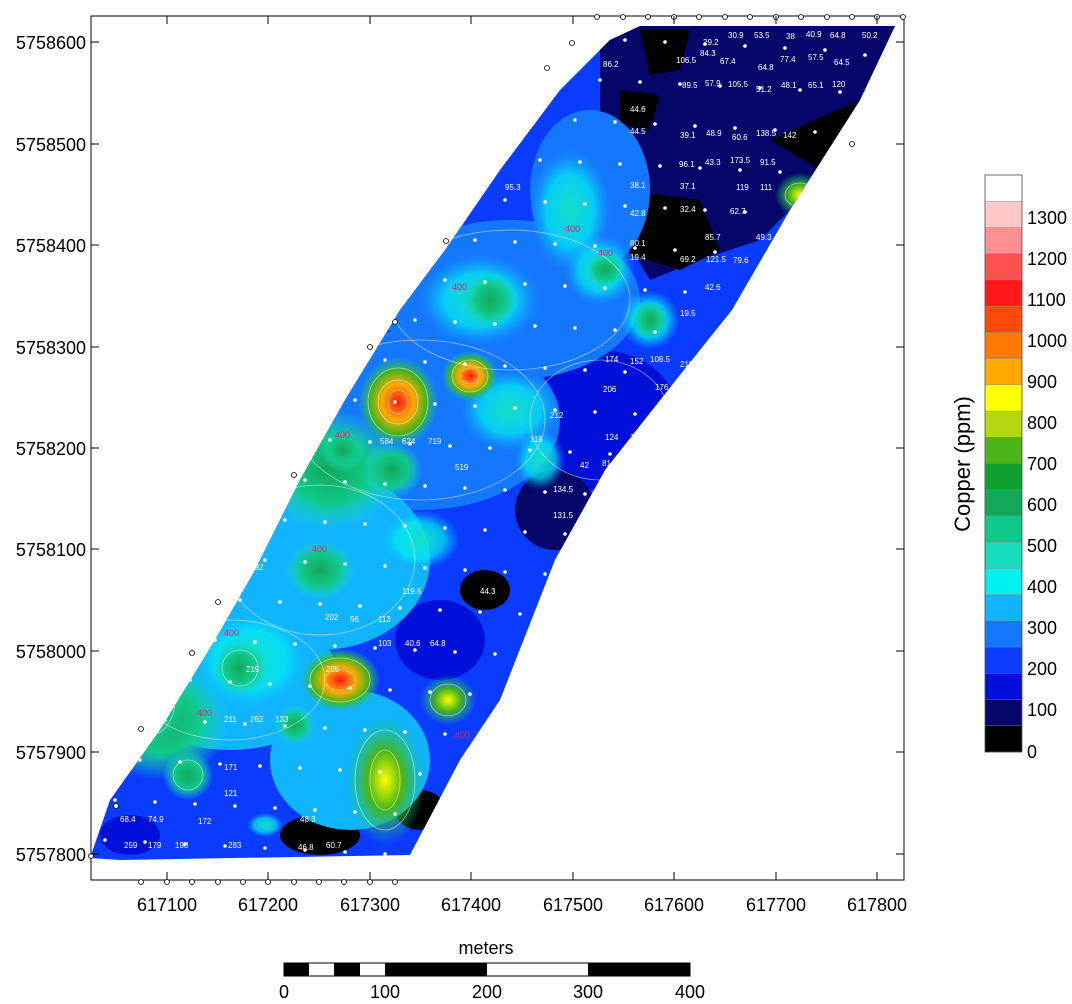 This screenshot has height=1004, width=1072. Describe the element at coordinates (714, 133) in the screenshot. I see `sample-value: 48.9` at that location.